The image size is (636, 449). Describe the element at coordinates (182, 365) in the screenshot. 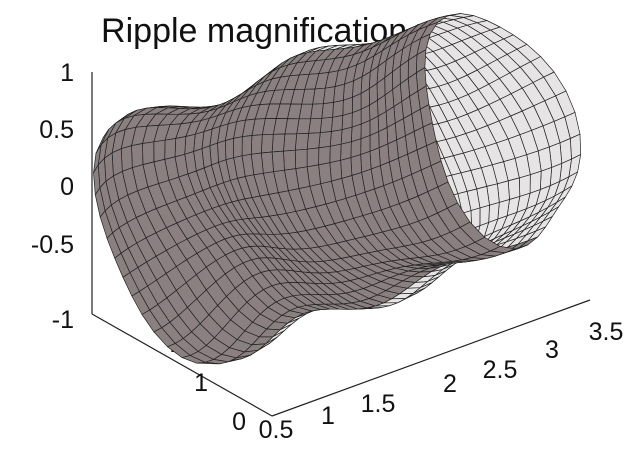

I see `y-axis-line` at that location.